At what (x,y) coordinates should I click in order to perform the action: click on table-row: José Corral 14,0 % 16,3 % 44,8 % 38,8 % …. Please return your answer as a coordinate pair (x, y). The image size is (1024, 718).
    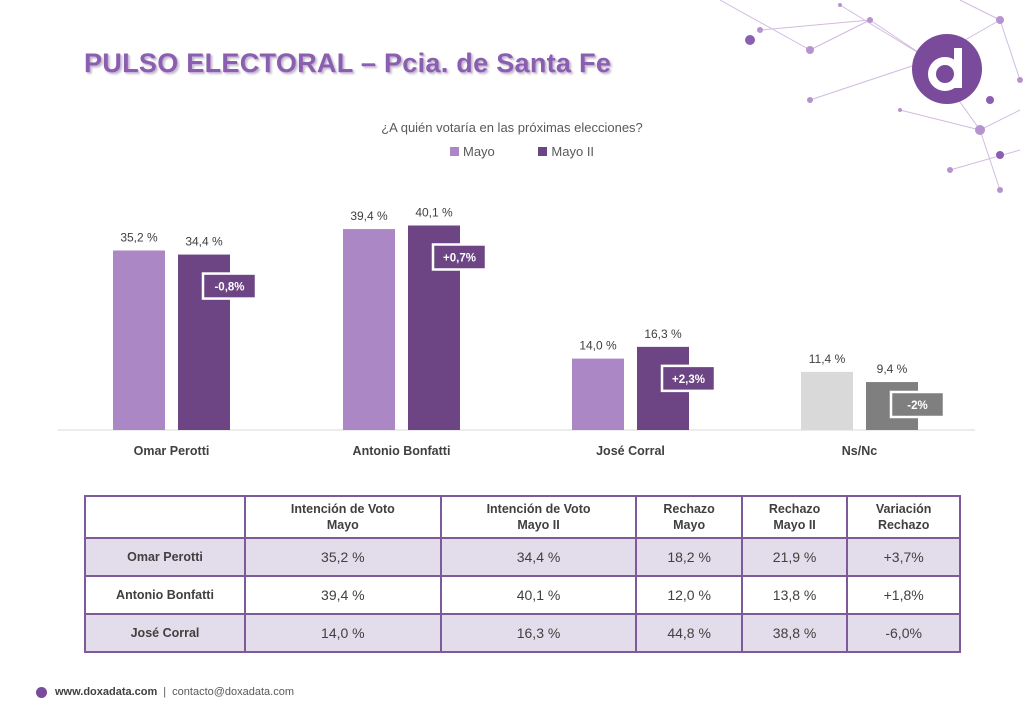
    Looking at the image, I should click on (522, 633).